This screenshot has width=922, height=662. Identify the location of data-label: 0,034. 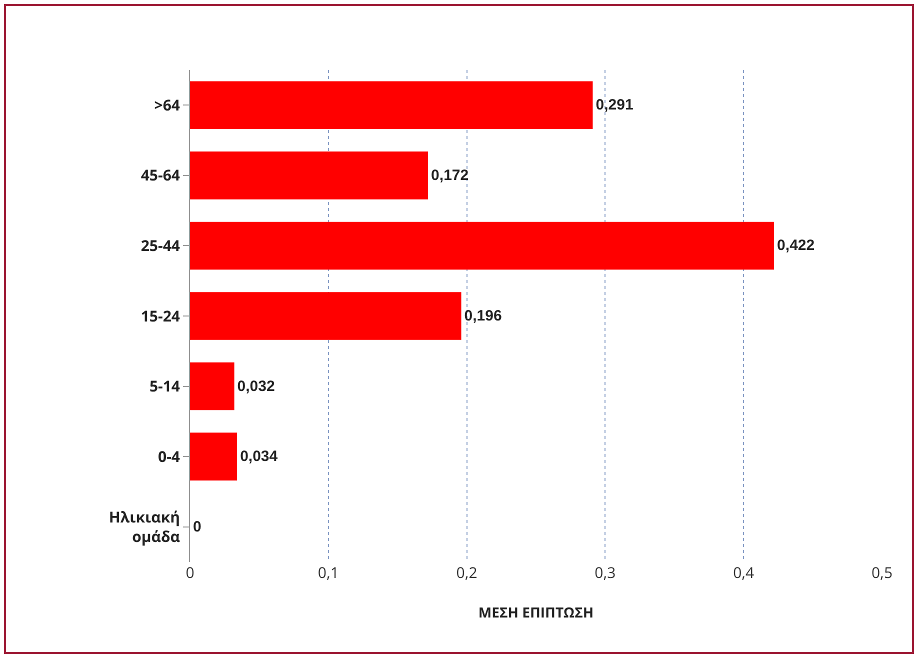
(259, 457).